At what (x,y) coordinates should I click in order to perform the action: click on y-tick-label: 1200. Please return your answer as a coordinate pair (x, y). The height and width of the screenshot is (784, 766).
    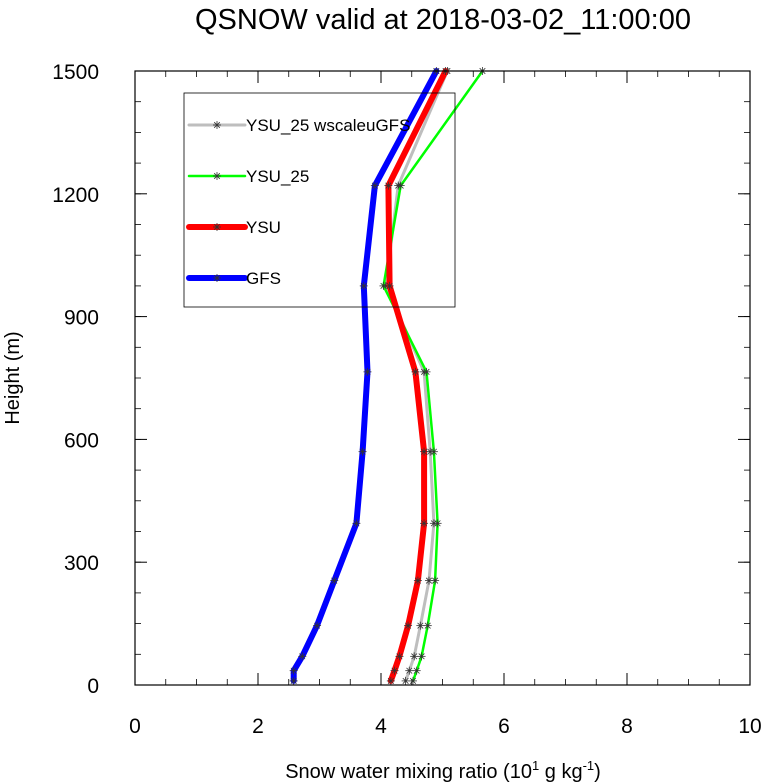
    Looking at the image, I should click on (75, 195).